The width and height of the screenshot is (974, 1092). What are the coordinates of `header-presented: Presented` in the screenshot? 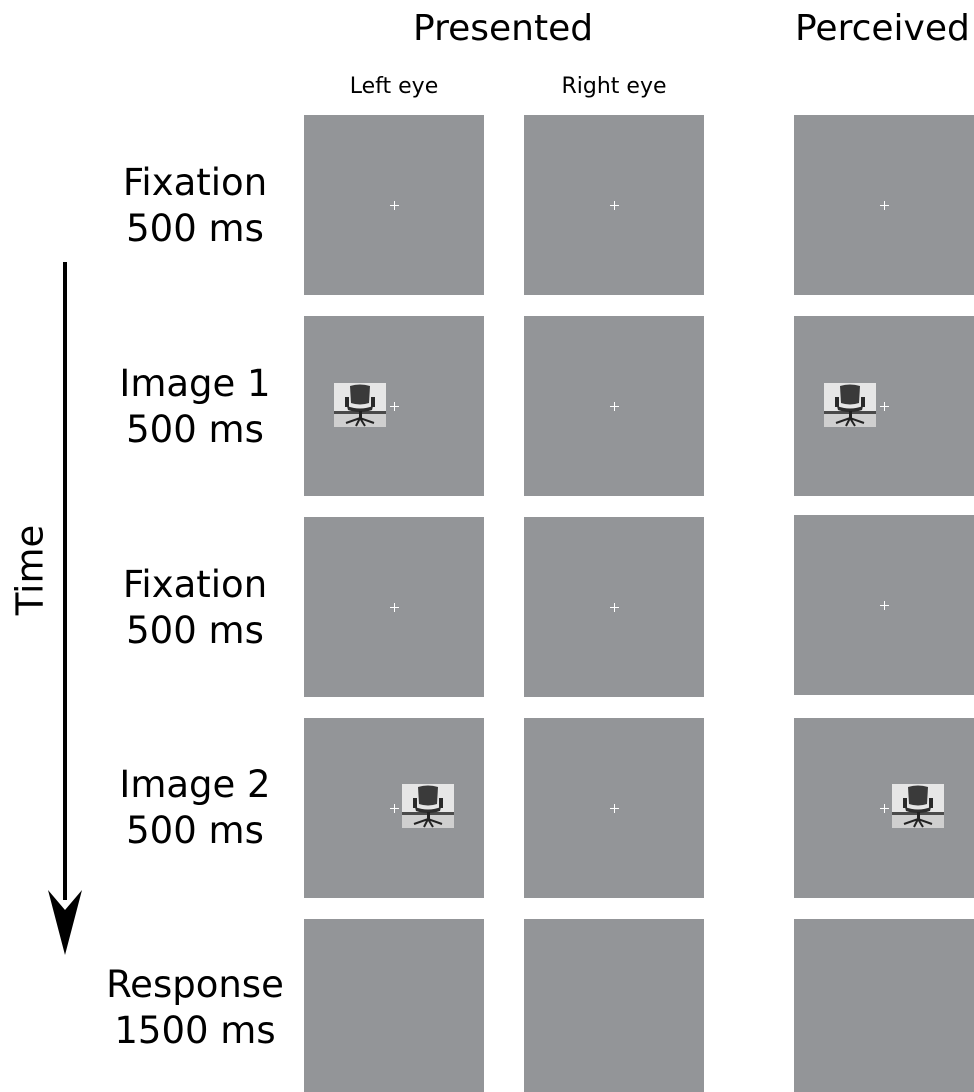 It's located at (503, 28).